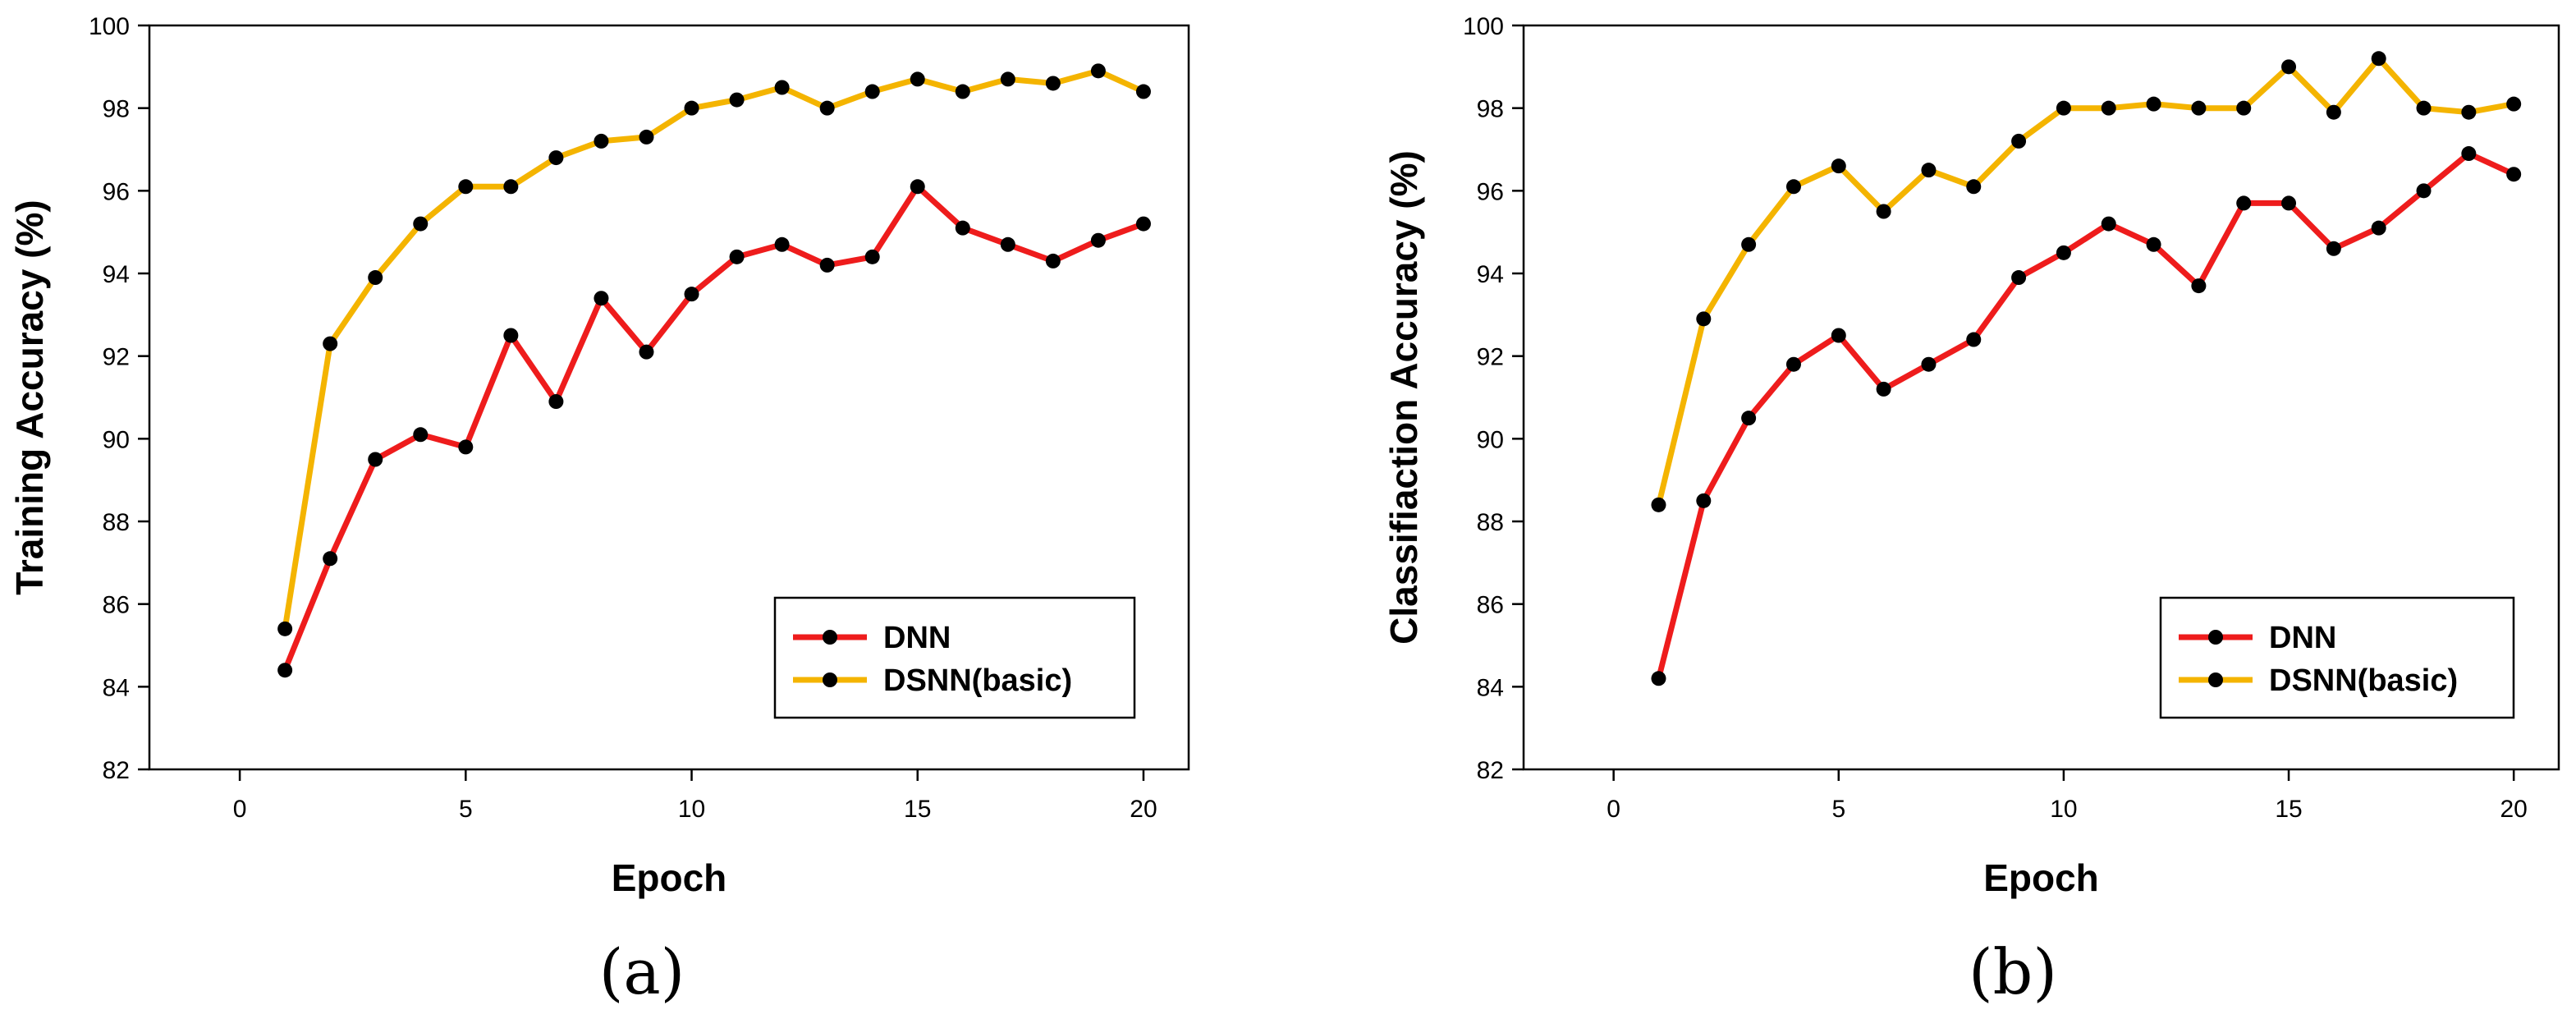  What do you see at coordinates (2363, 680) in the screenshot?
I see `legend-label: DSNN(basic)` at bounding box center [2363, 680].